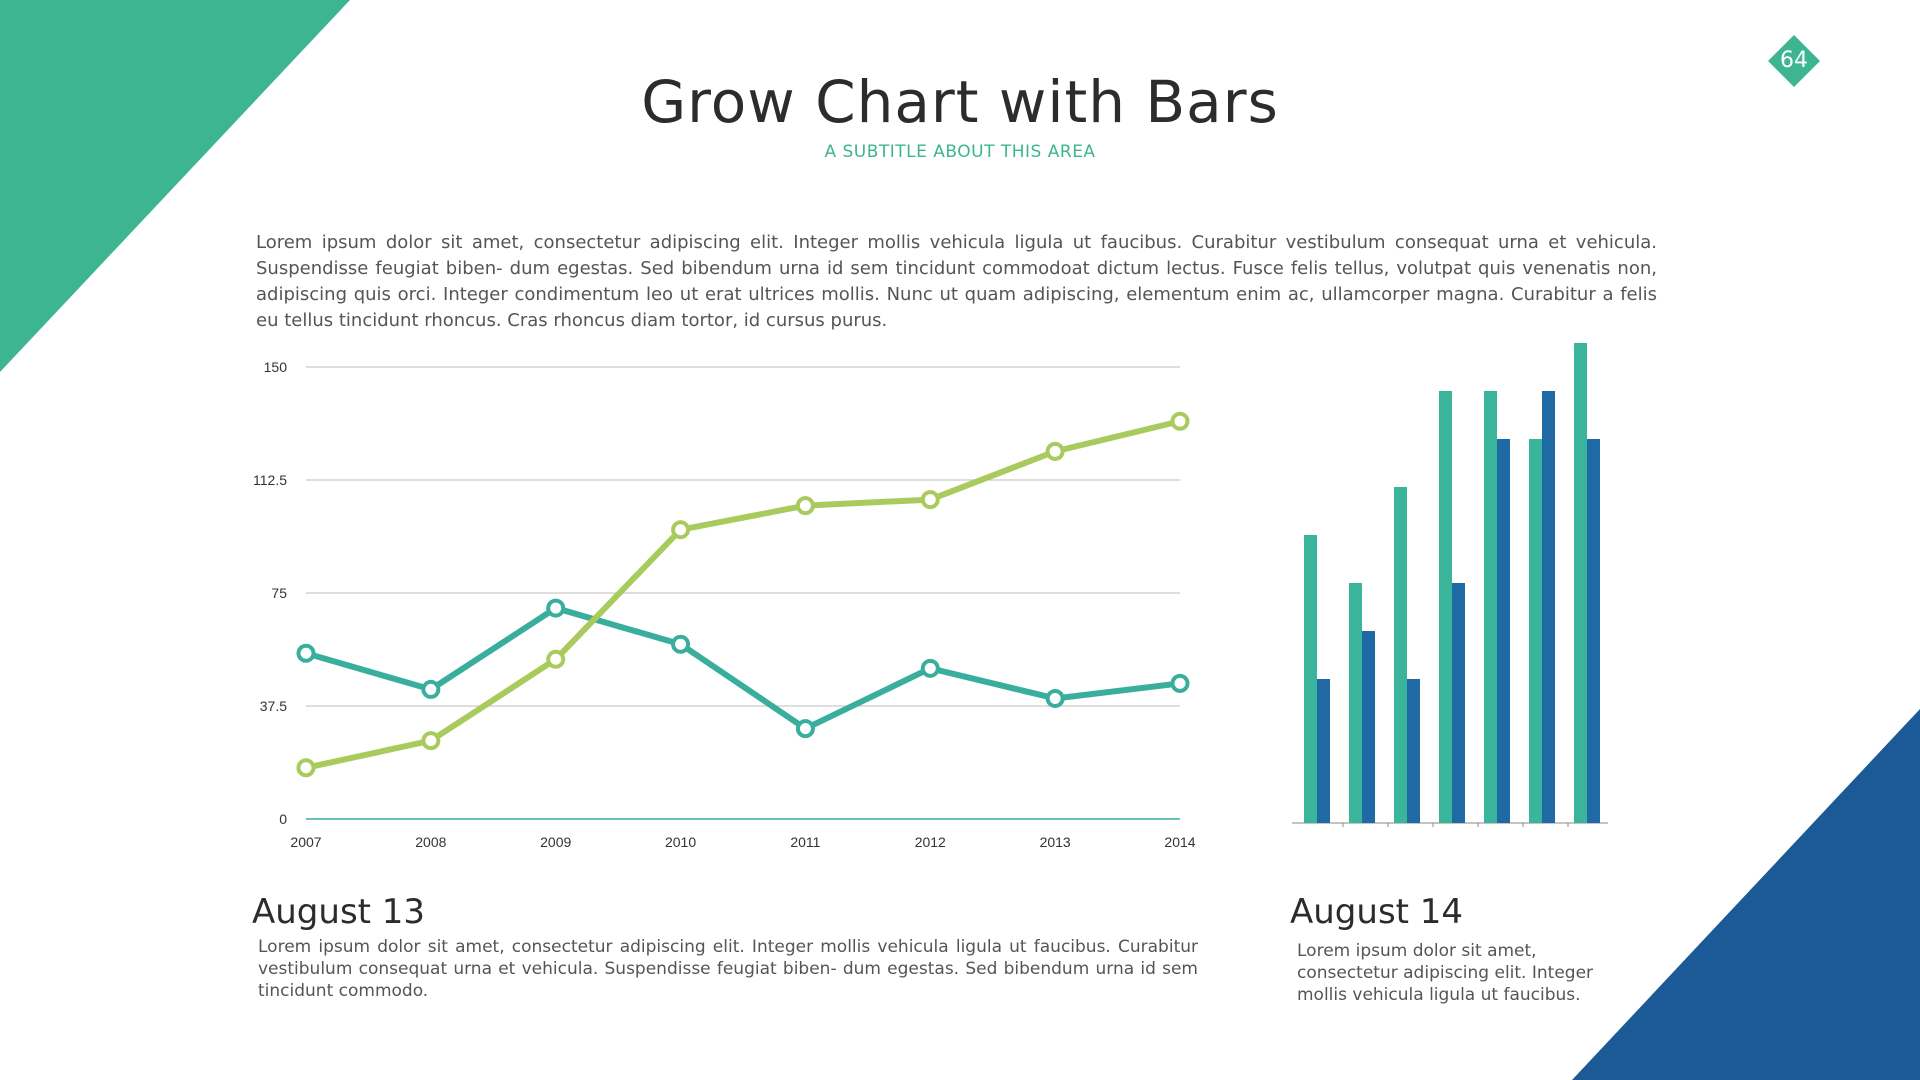 The width and height of the screenshot is (1920, 1080). Describe the element at coordinates (273, 706) in the screenshot. I see `y-tick-label: 37.5` at that location.